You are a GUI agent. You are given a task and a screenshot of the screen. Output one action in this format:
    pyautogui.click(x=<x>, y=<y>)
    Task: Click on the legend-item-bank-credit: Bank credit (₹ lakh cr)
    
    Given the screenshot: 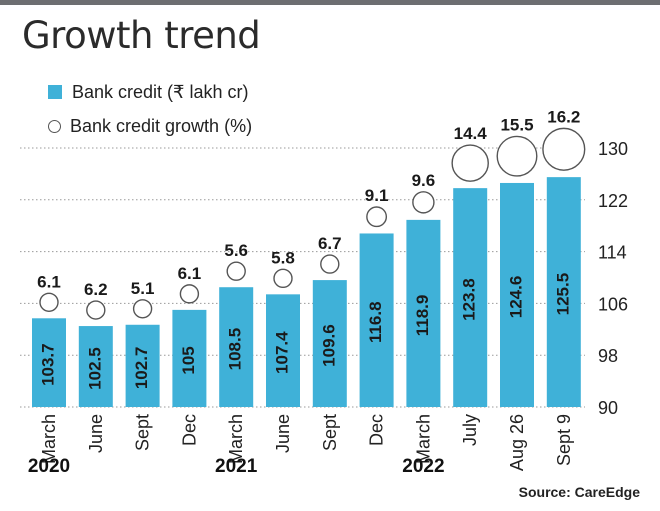 What is the action you would take?
    pyautogui.click(x=148, y=92)
    